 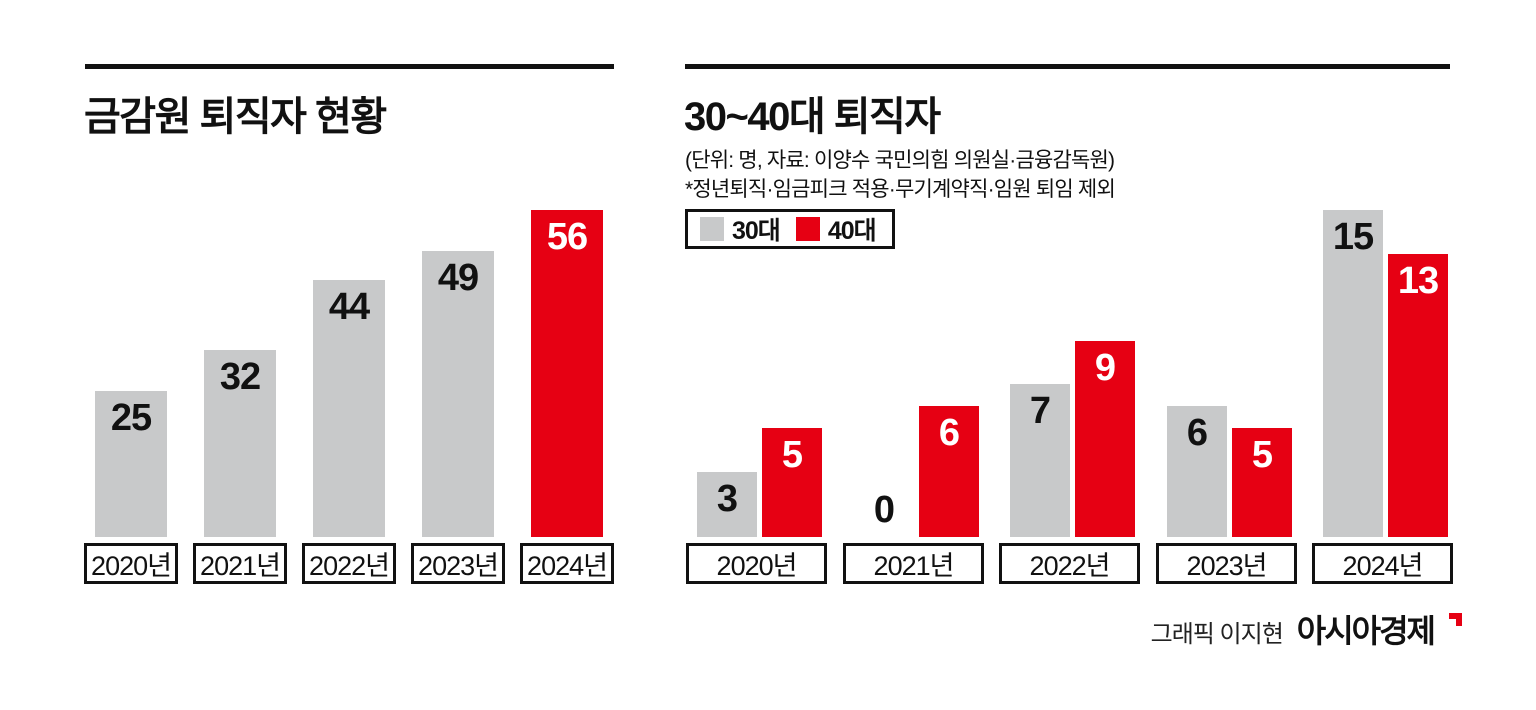 I want to click on bar-value-2024년-30대: 15, so click(x=1353, y=237).